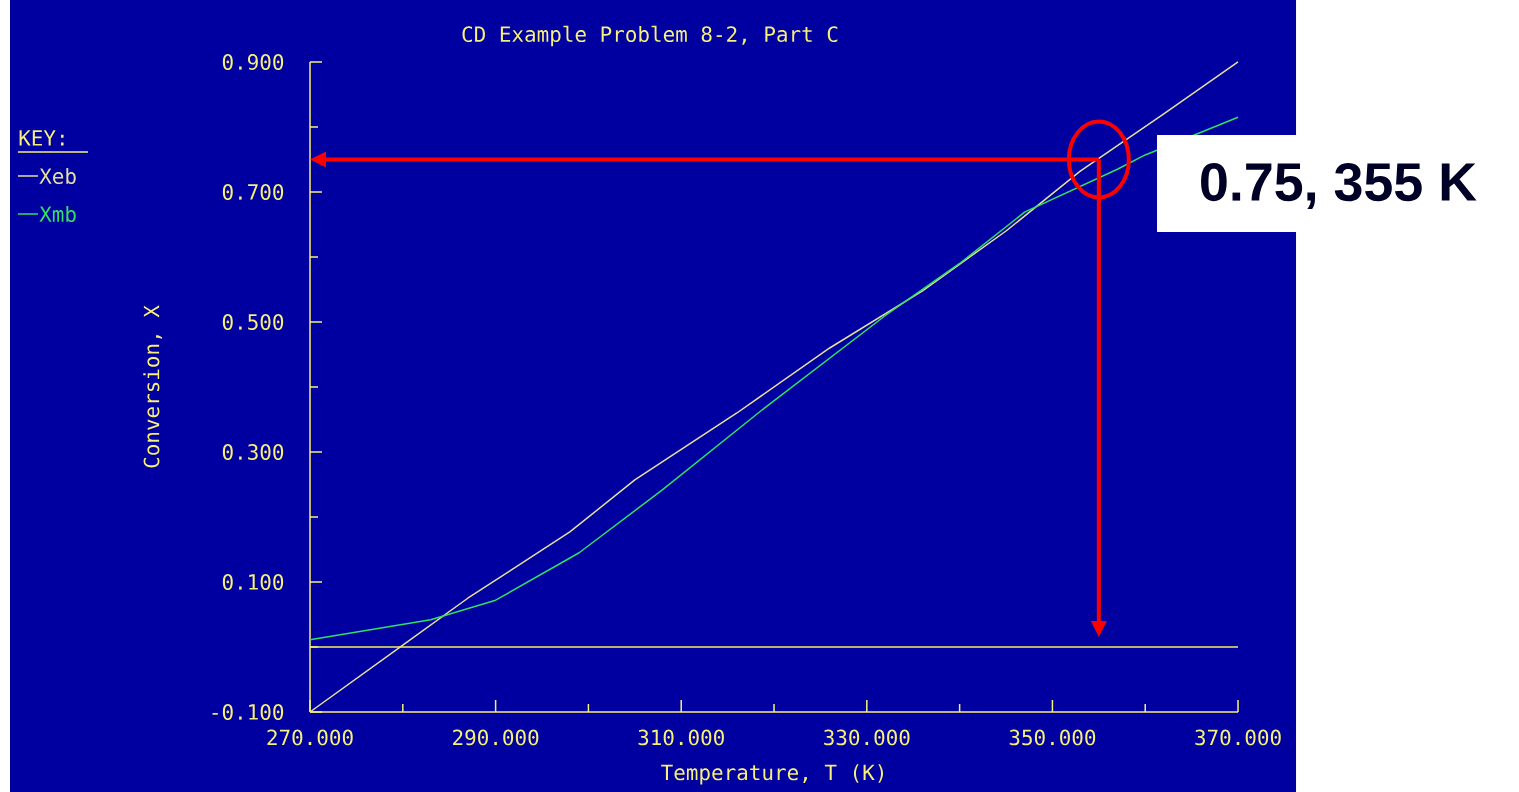  I want to click on x-tick-label: 310.000, so click(681, 737).